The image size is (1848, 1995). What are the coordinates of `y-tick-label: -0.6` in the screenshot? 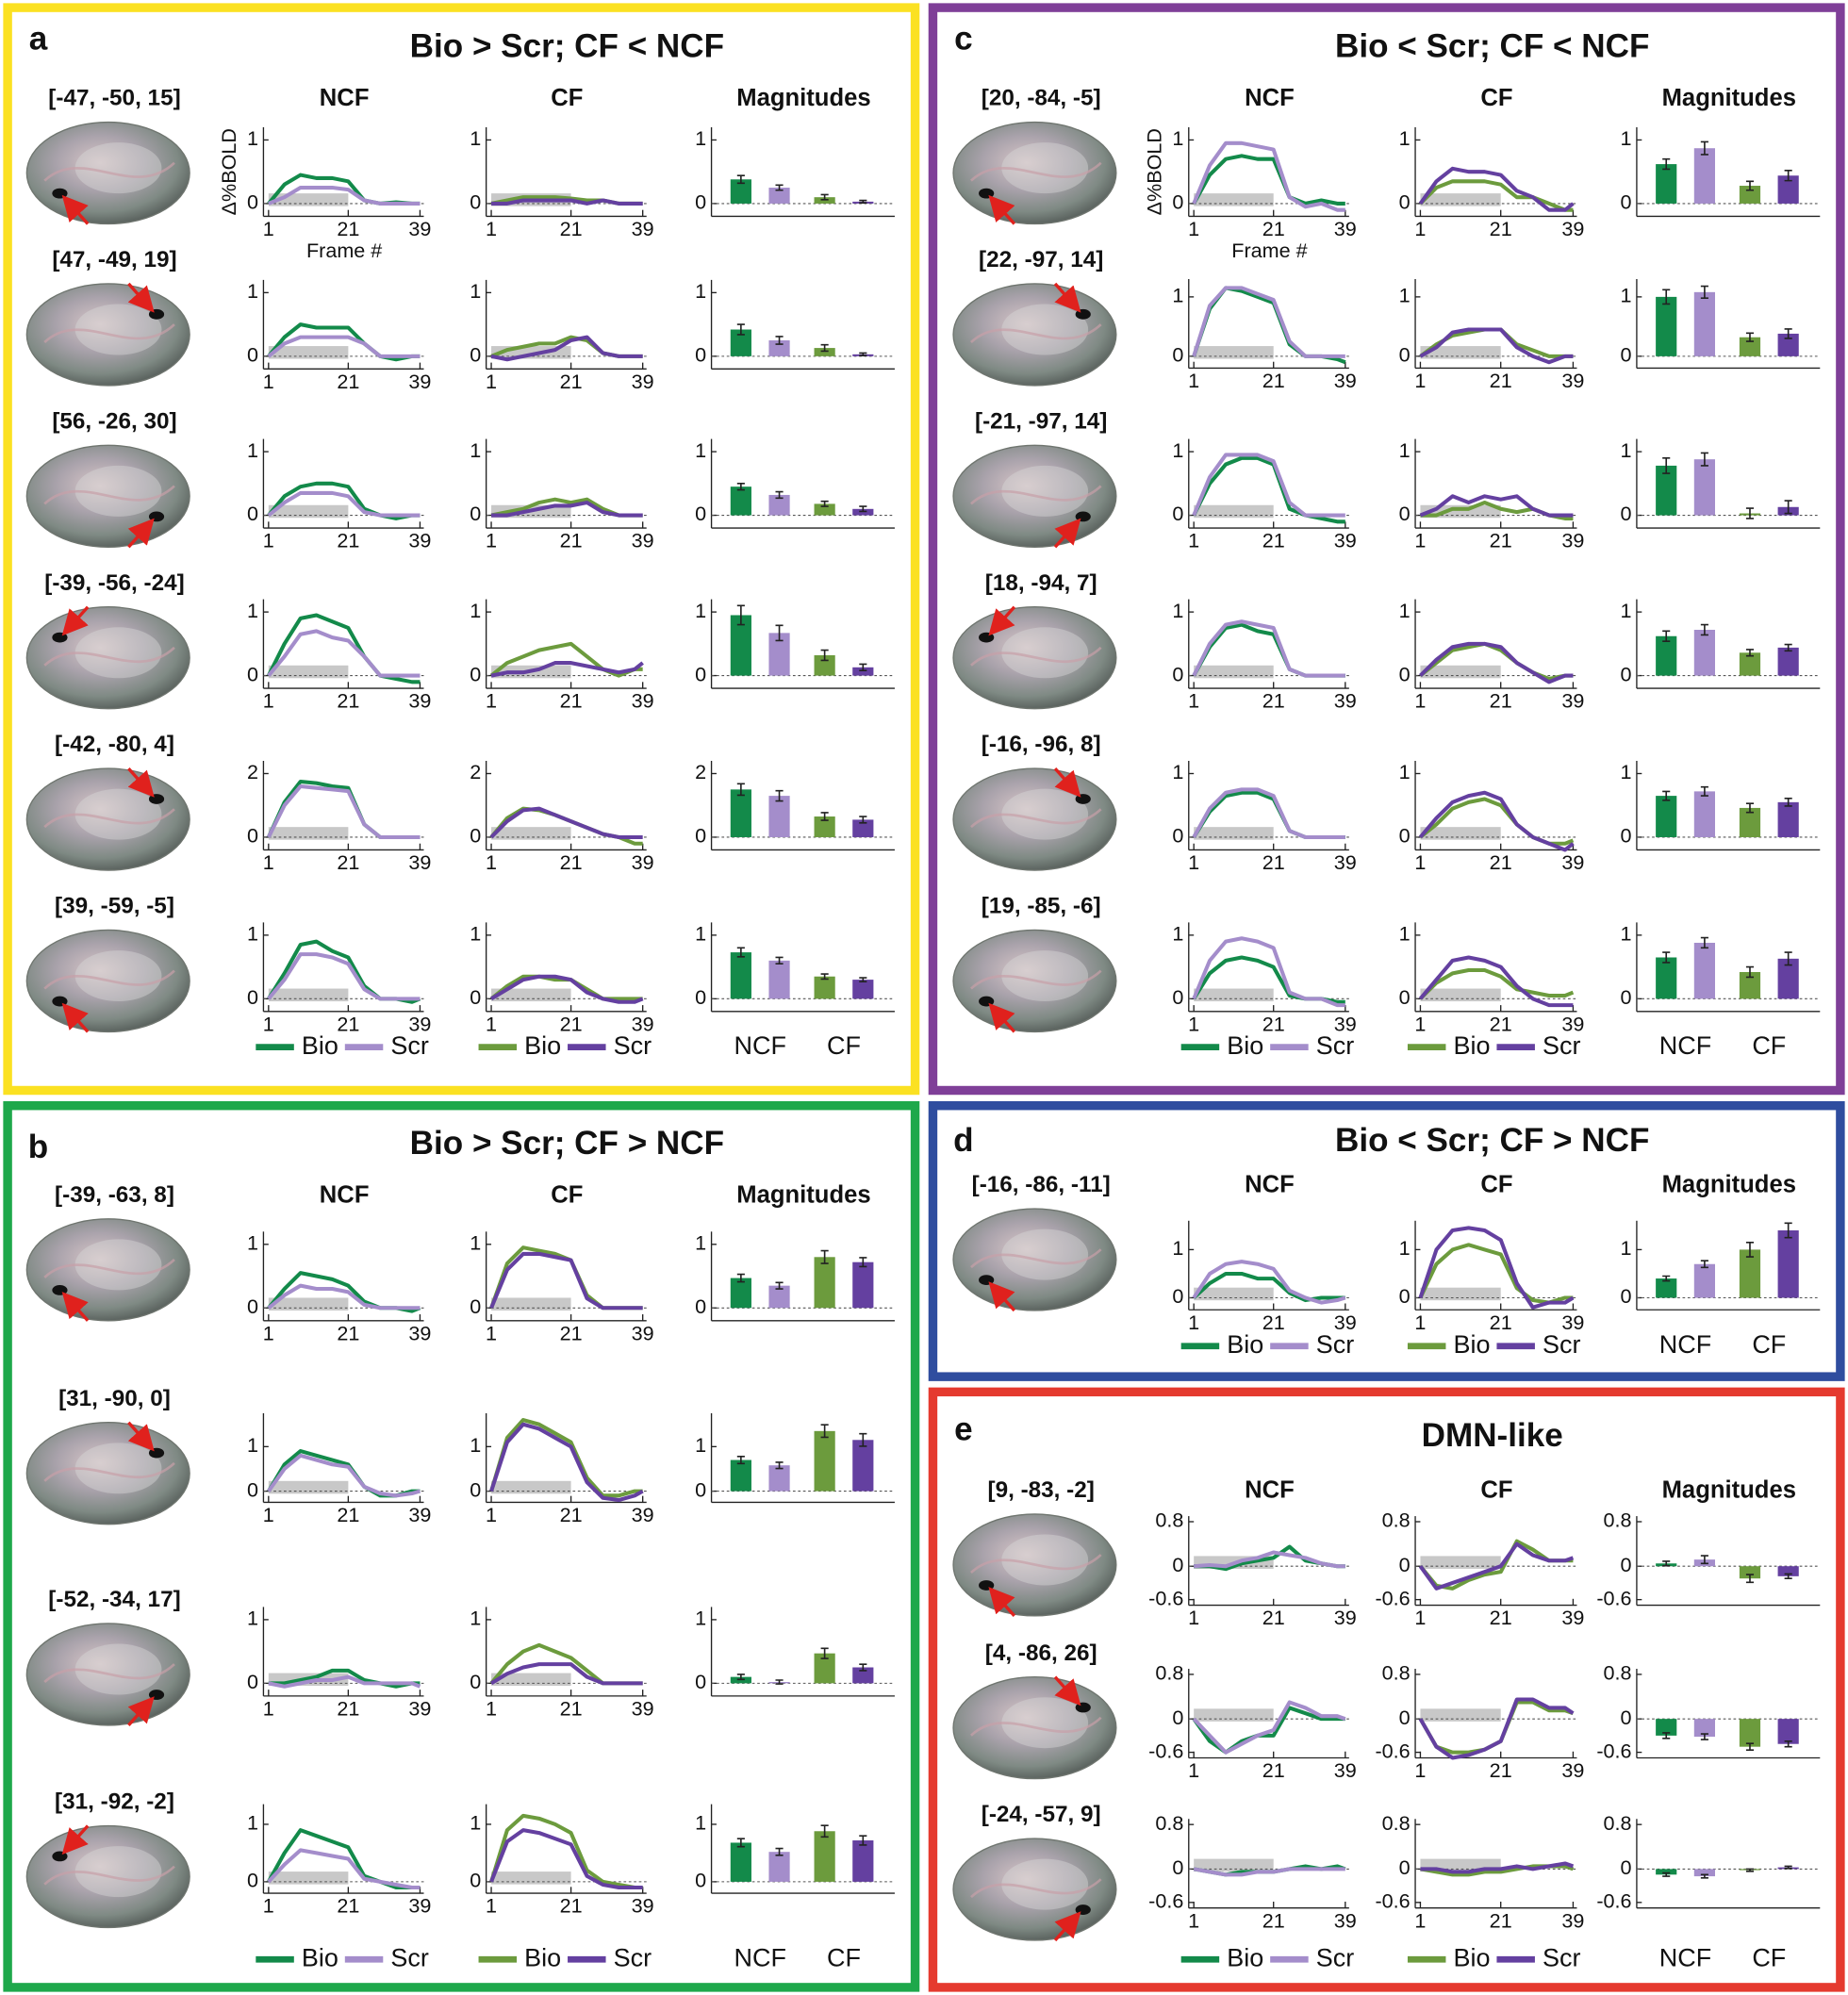 It's located at (1613, 1597).